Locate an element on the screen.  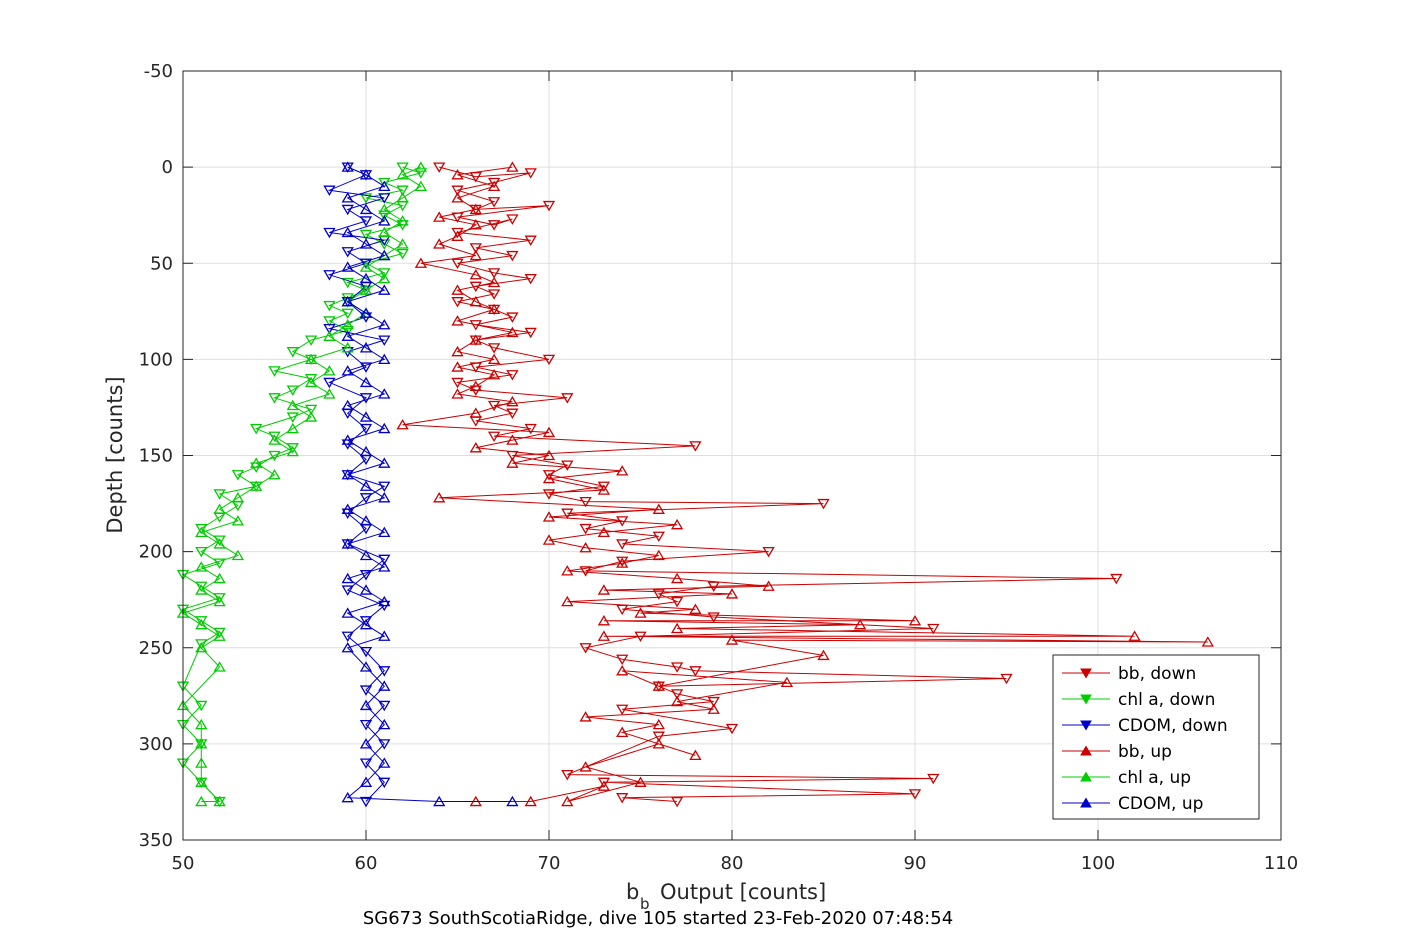
legend-entry: chl a, up is located at coordinates (1126, 778).